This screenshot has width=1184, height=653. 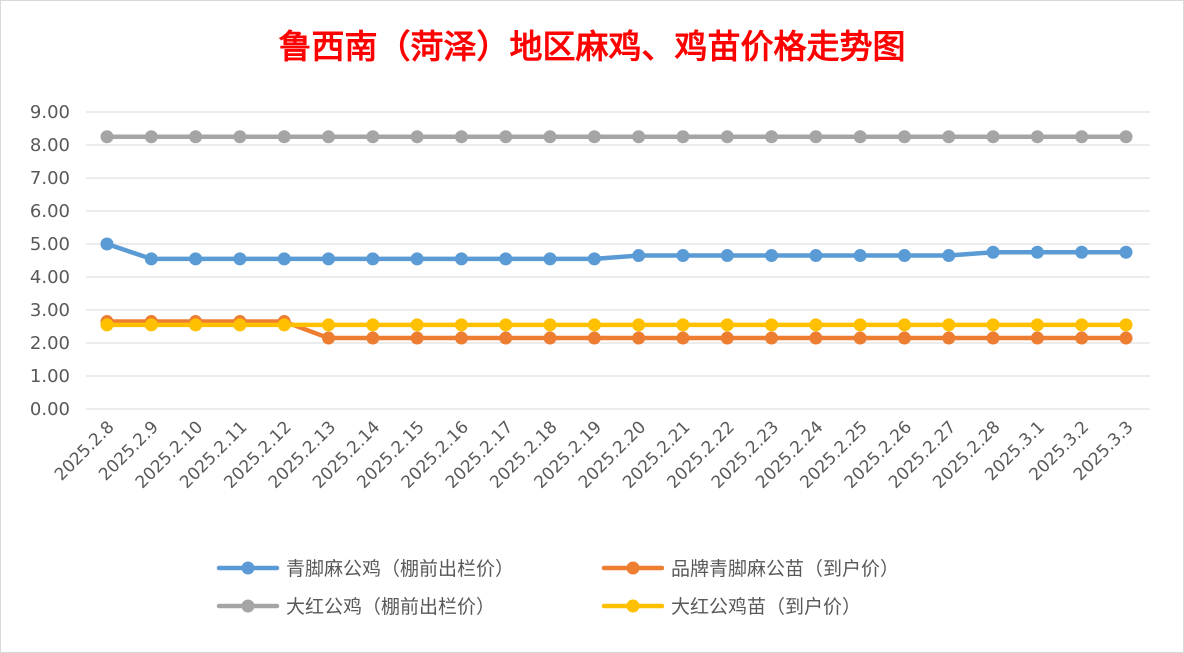 What do you see at coordinates (766, 607) in the screenshot?
I see `legend-label: 大红公鸡苗（到户价）` at bounding box center [766, 607].